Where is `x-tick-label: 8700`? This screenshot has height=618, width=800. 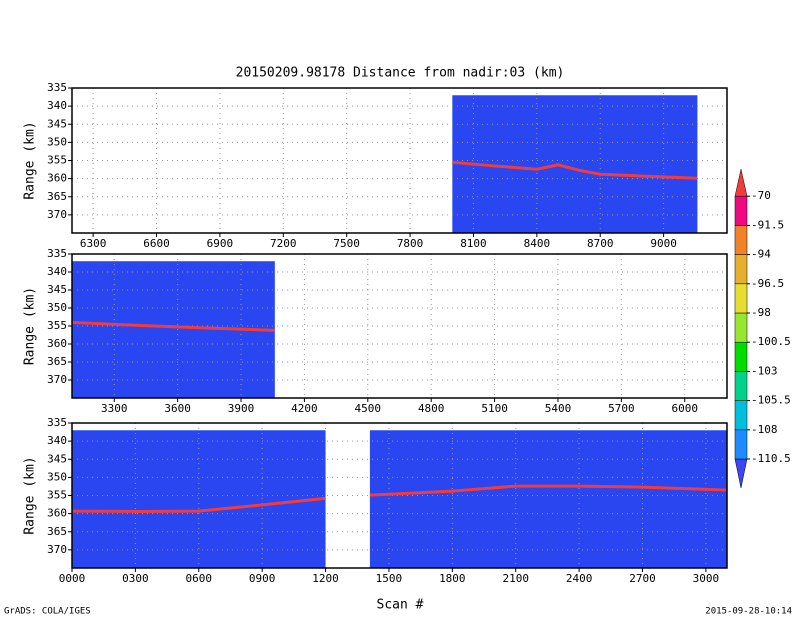 x-tick-label: 8700 is located at coordinates (600, 243).